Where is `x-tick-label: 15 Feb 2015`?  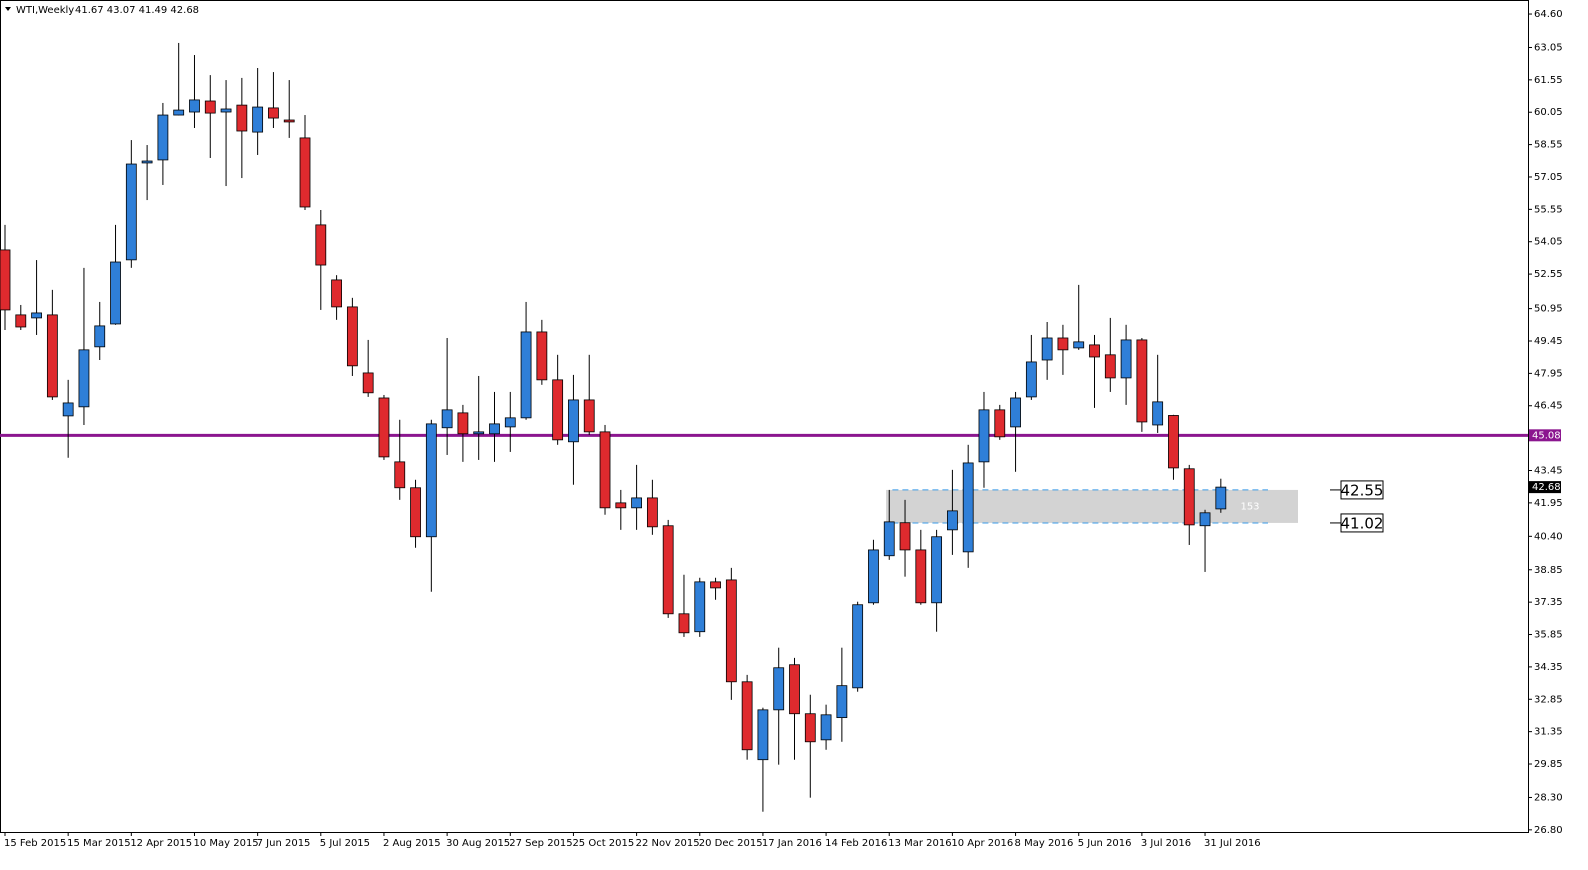
x-tick-label: 15 Feb 2015 is located at coordinates (35, 843).